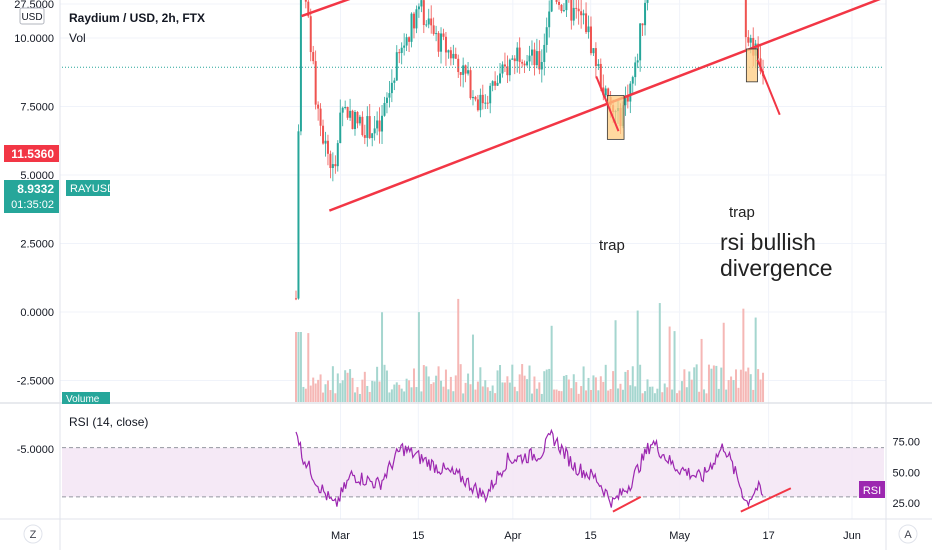 This screenshot has width=932, height=550. I want to click on trap-label-2: trap, so click(742, 212).